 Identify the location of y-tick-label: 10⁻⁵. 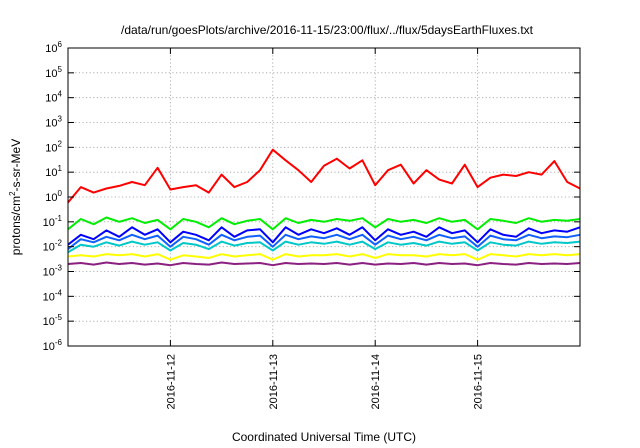
(53, 320).